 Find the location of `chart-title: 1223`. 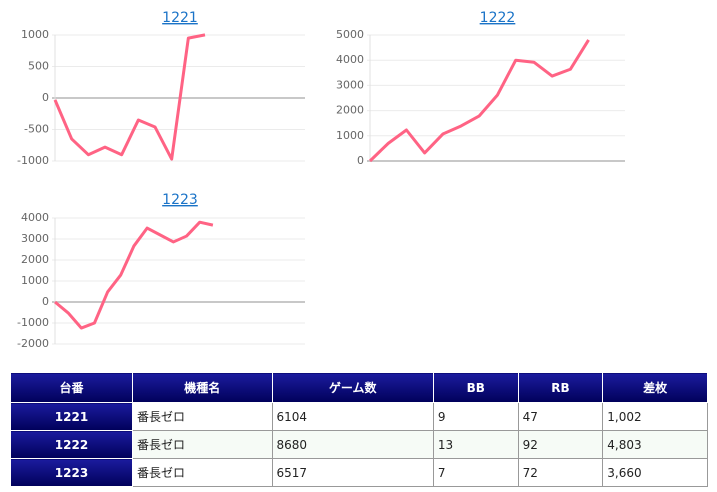

chart-title: 1223 is located at coordinates (180, 200).